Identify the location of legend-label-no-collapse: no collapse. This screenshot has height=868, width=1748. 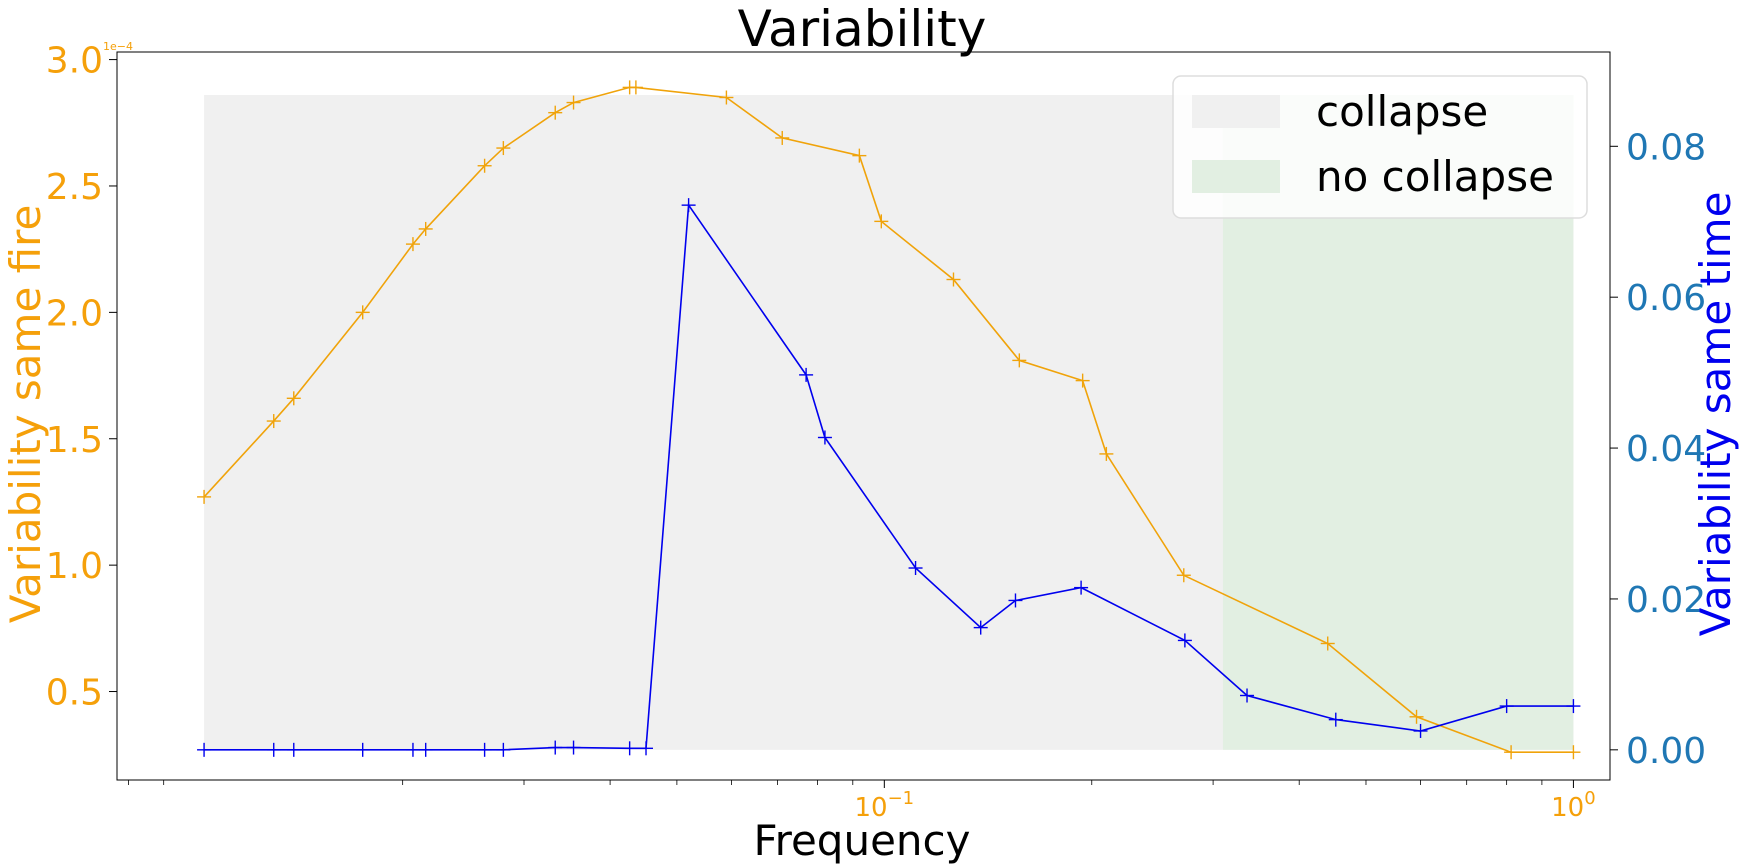
(1435, 176).